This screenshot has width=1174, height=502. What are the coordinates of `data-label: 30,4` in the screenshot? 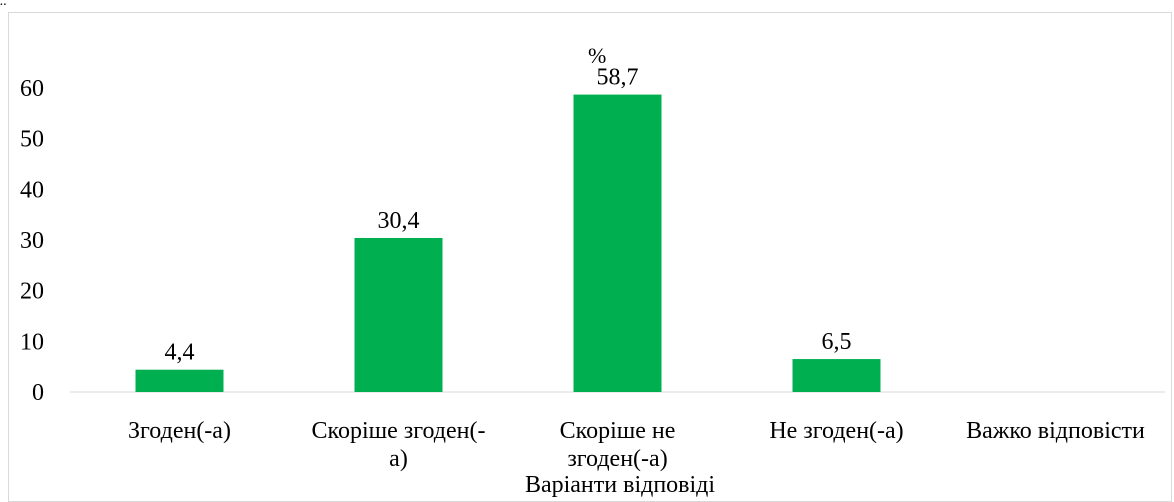 It's located at (399, 221).